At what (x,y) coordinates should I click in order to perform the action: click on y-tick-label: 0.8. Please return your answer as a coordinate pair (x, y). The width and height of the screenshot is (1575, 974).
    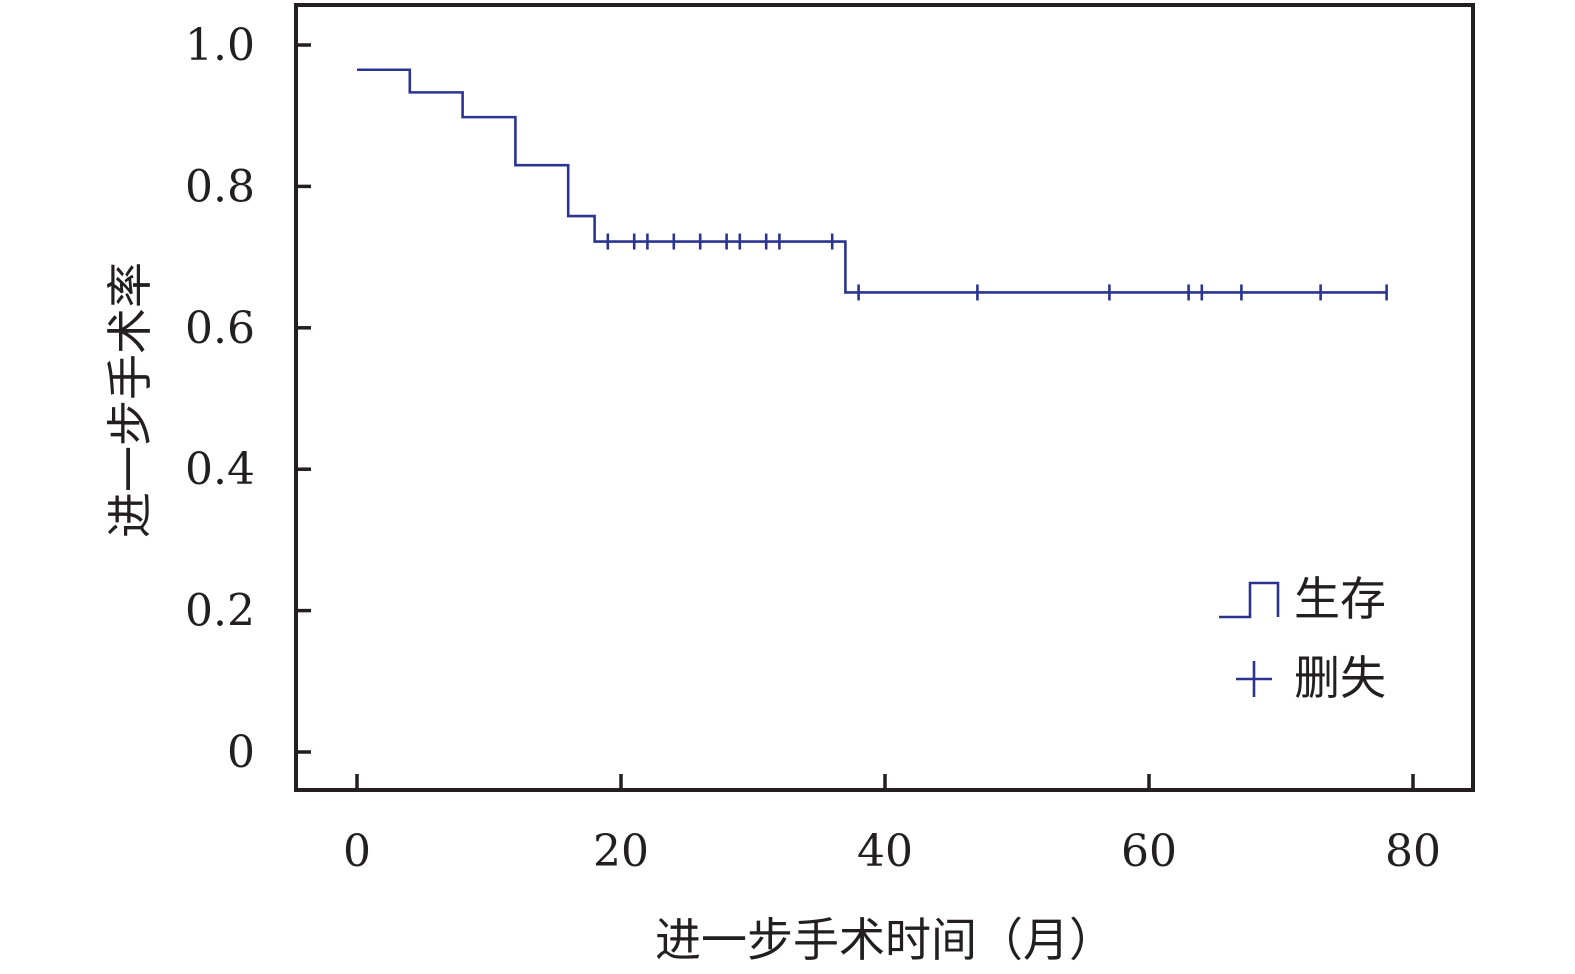
    Looking at the image, I should click on (220, 186).